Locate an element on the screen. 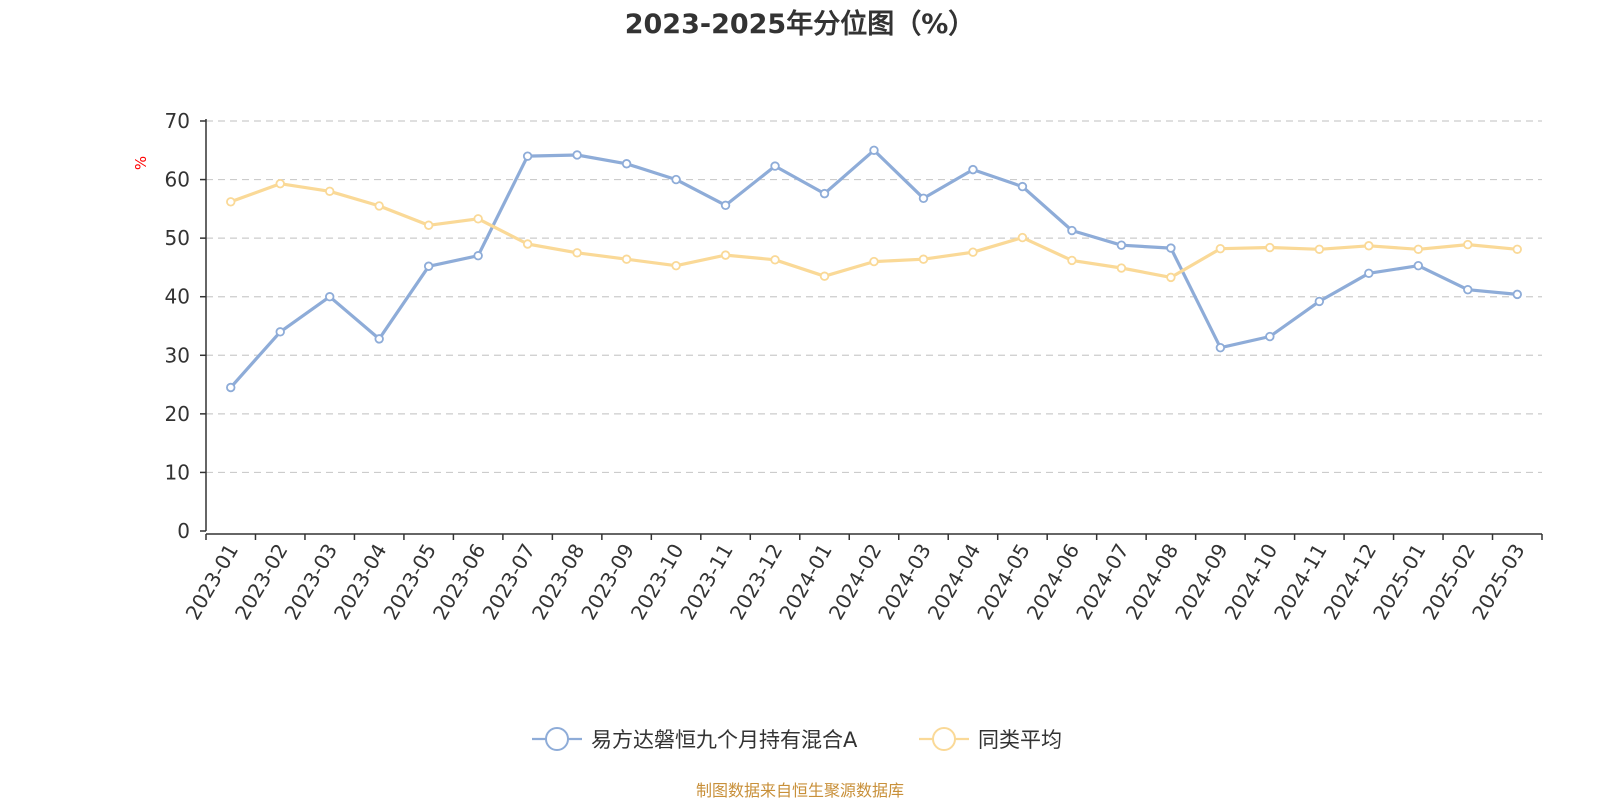 This screenshot has width=1600, height=800. y-tick-label: 40 is located at coordinates (177, 297).